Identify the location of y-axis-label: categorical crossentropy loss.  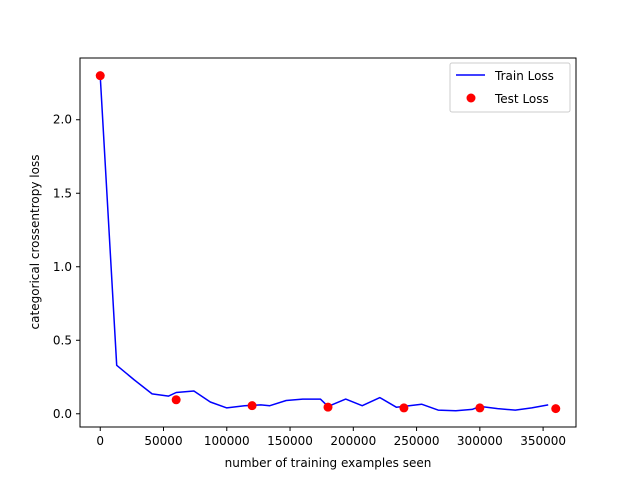
(35, 242).